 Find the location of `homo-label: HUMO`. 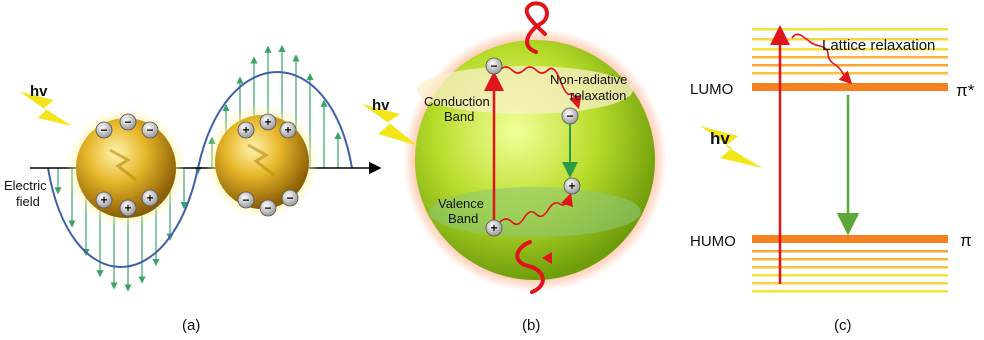

homo-label: HUMO is located at coordinates (713, 241).